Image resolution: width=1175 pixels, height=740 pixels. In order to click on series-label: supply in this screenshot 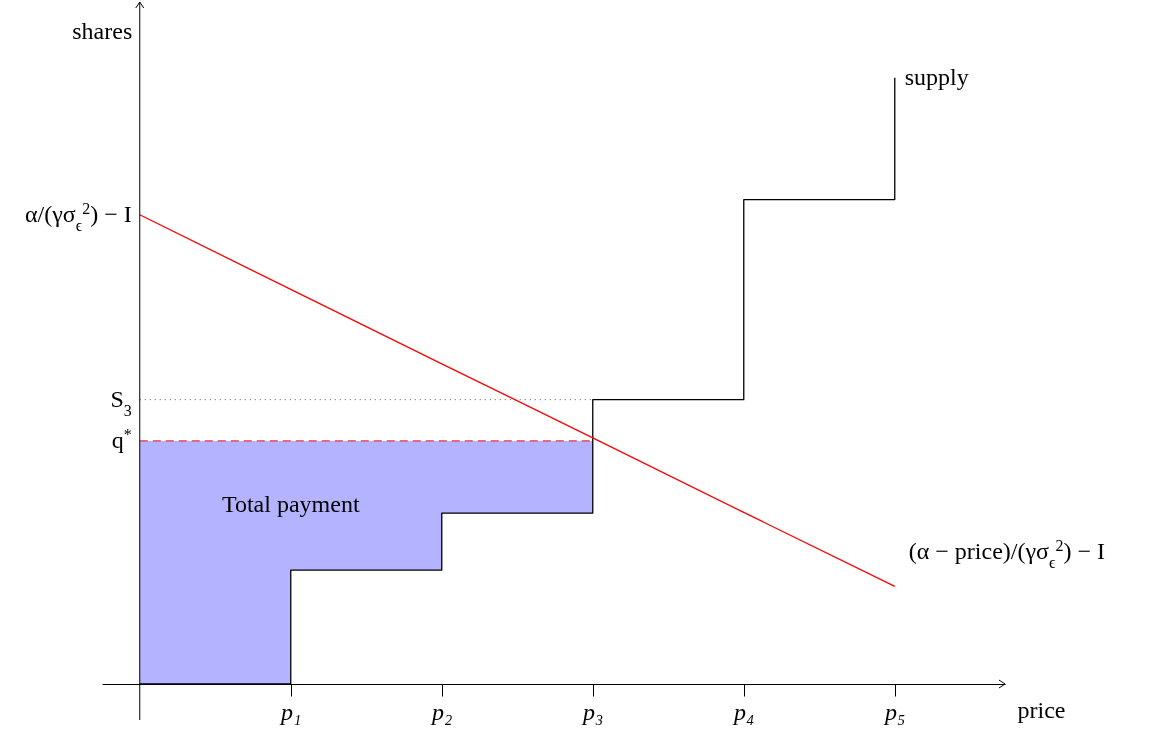, I will do `click(936, 76)`.